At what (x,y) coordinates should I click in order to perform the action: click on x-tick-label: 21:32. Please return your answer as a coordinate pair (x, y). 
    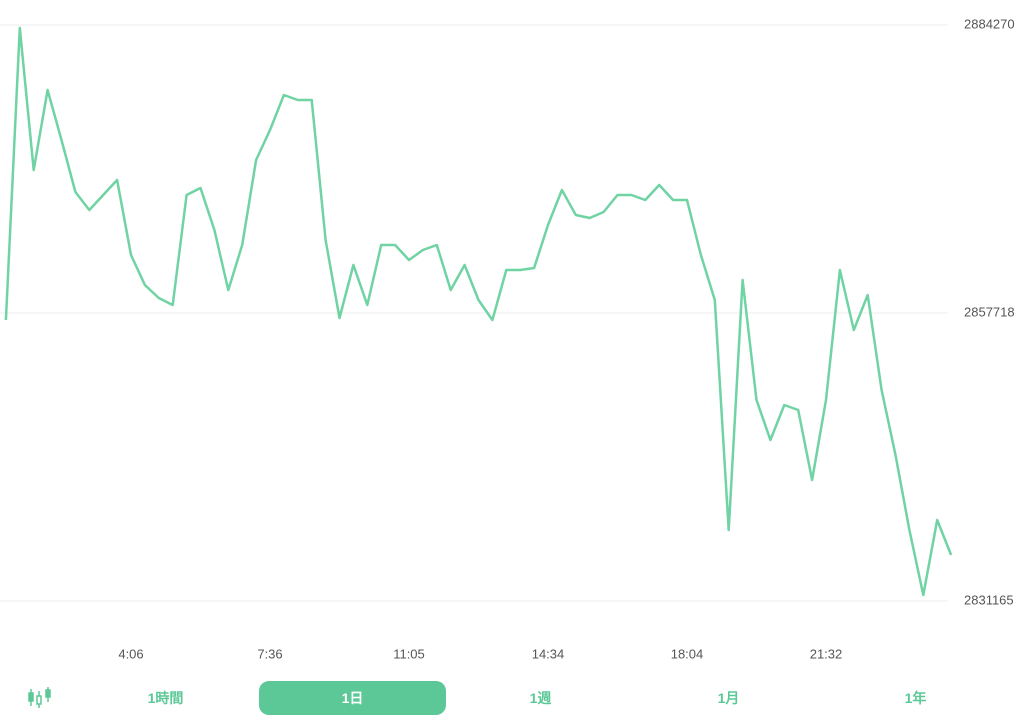
    Looking at the image, I should click on (826, 653).